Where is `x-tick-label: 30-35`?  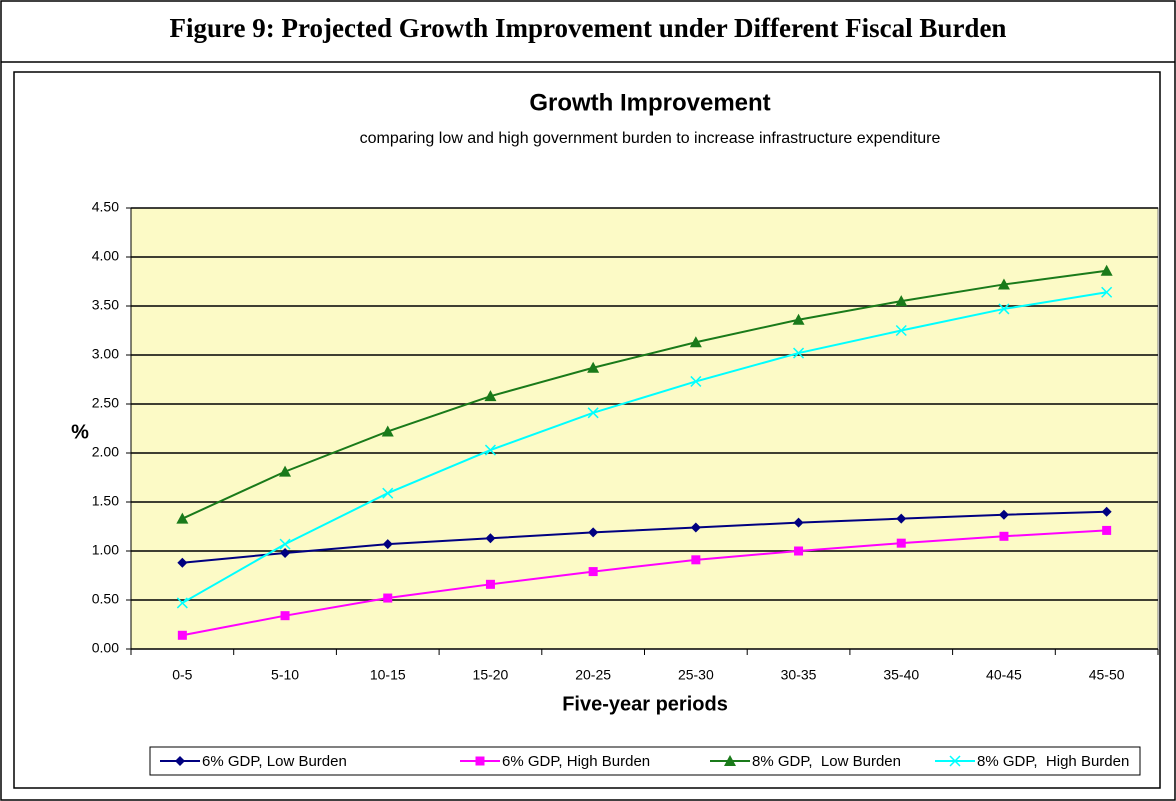
x-tick-label: 30-35 is located at coordinates (799, 675).